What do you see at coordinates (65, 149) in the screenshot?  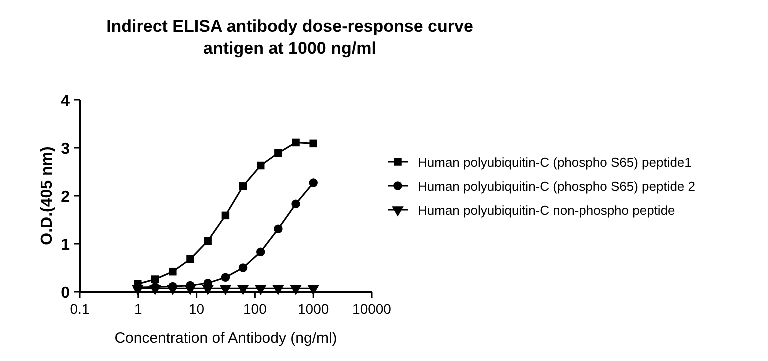 I see `y-tick-label: 3` at bounding box center [65, 149].